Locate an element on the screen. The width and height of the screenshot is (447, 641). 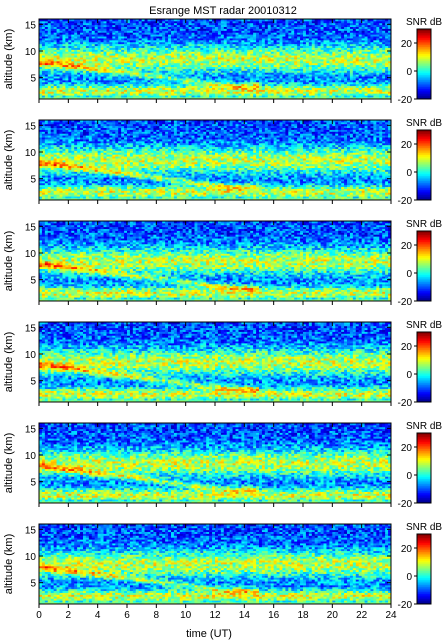
x-axis-label: time (UT) is located at coordinates (209, 634).